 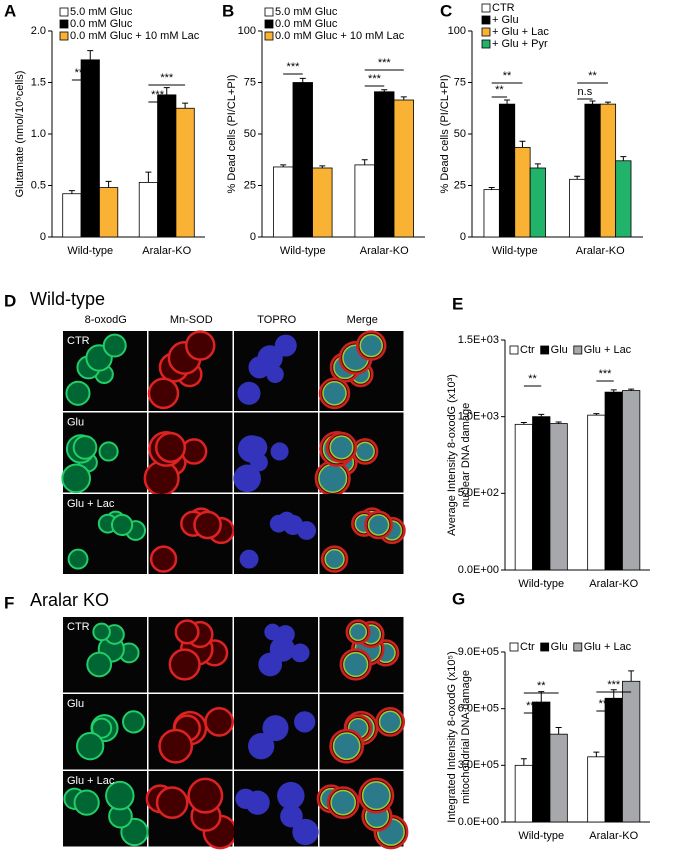 What do you see at coordinates (232, 134) in the screenshot?
I see `y-axis-label: % Dead cells (PI/CL+PI)` at bounding box center [232, 134].